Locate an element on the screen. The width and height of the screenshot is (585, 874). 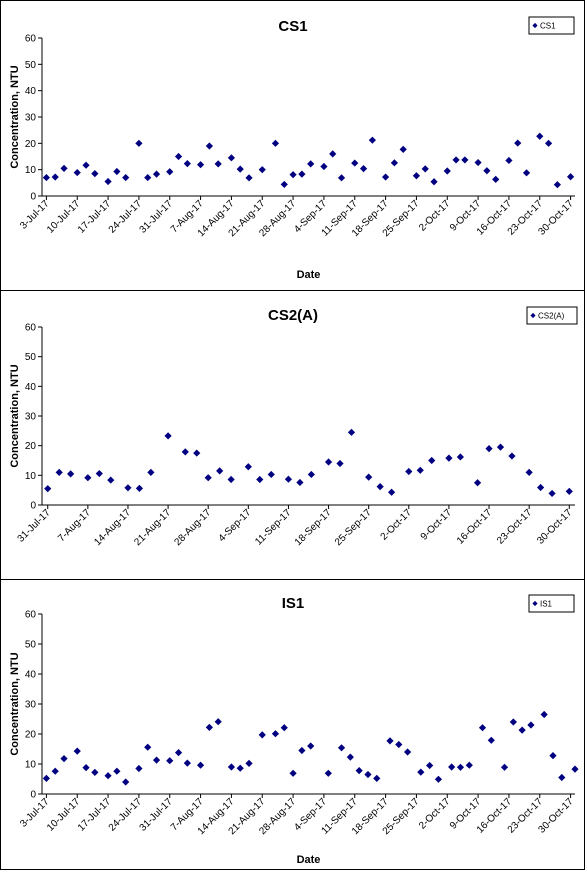
chart-title: CS1 is located at coordinates (292, 26).